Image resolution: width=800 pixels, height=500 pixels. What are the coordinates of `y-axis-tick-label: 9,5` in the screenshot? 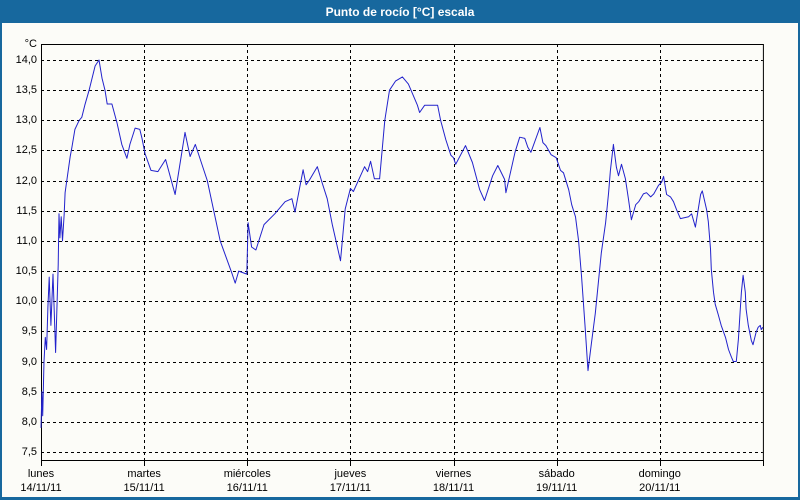 It's located at (29, 331).